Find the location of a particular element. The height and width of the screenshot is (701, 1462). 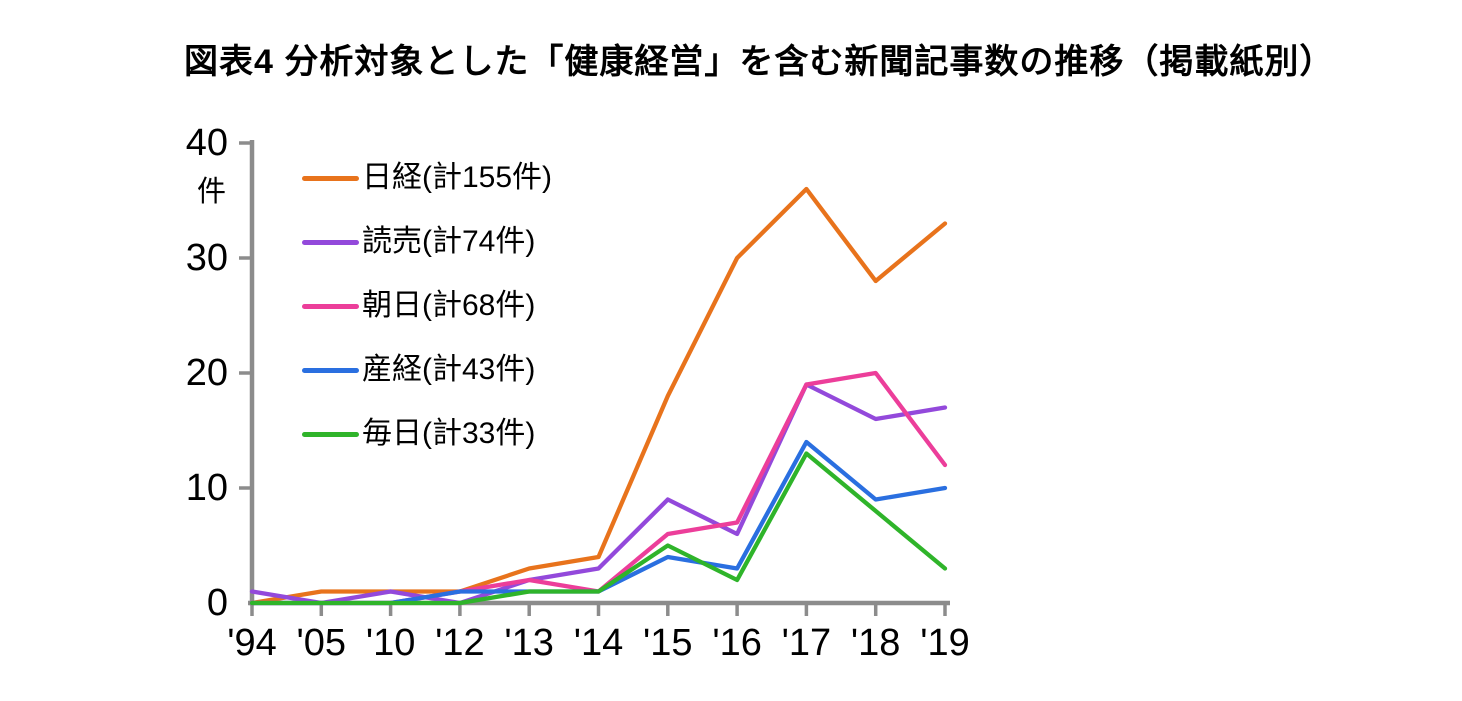

legend-label: 朝日(計68件) is located at coordinates (449, 305).